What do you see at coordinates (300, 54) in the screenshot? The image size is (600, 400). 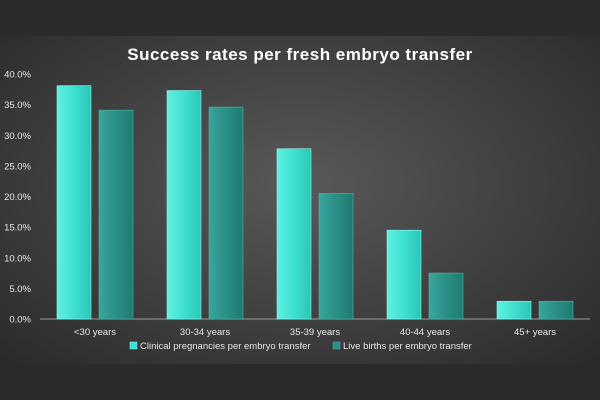 I see `chart-title: Success rates per fresh embryo transfer` at bounding box center [300, 54].